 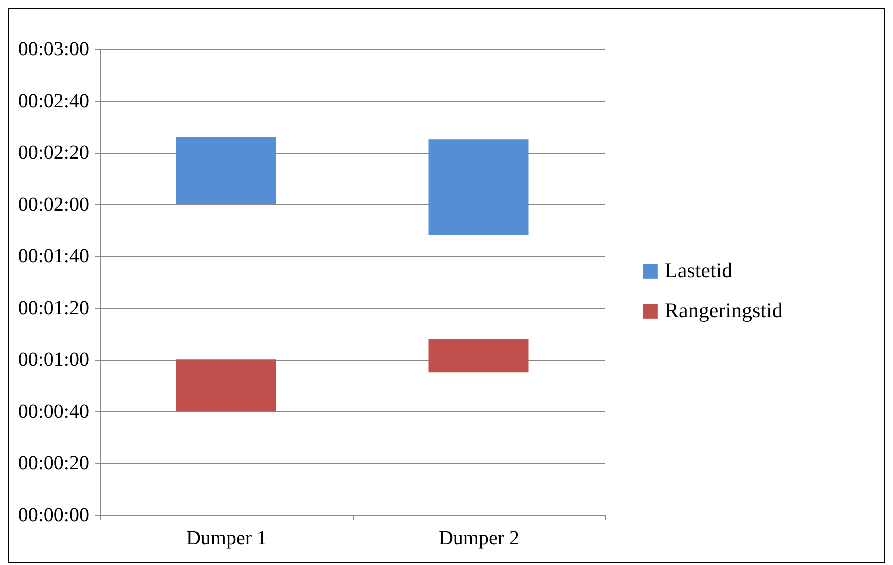 What do you see at coordinates (54, 153) in the screenshot?
I see `y-tick-label: 00:02:20` at bounding box center [54, 153].